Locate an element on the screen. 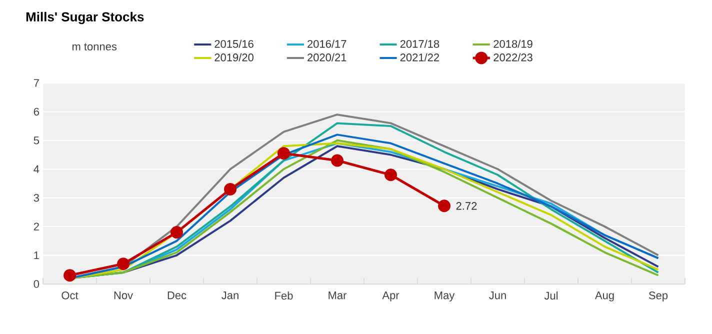 Image resolution: width=712 pixels, height=334 pixels. chart-title: Mills' Sugar Stocks is located at coordinates (85, 18).